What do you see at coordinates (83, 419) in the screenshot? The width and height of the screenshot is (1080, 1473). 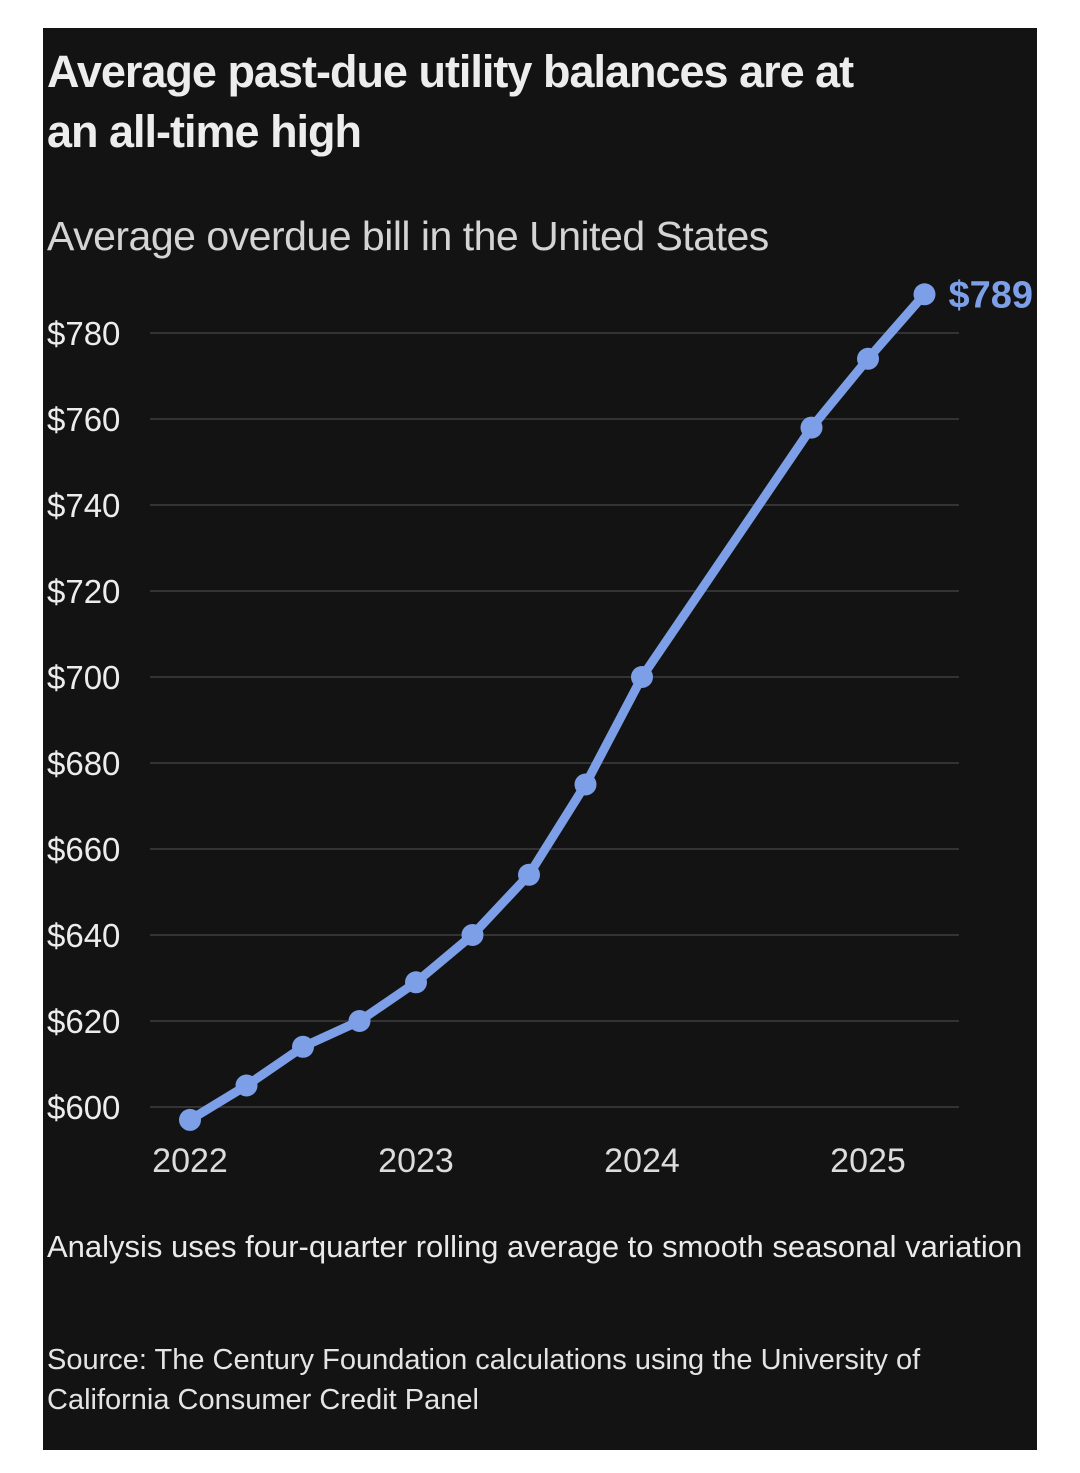 I see `y-tick-label: $760` at bounding box center [83, 419].